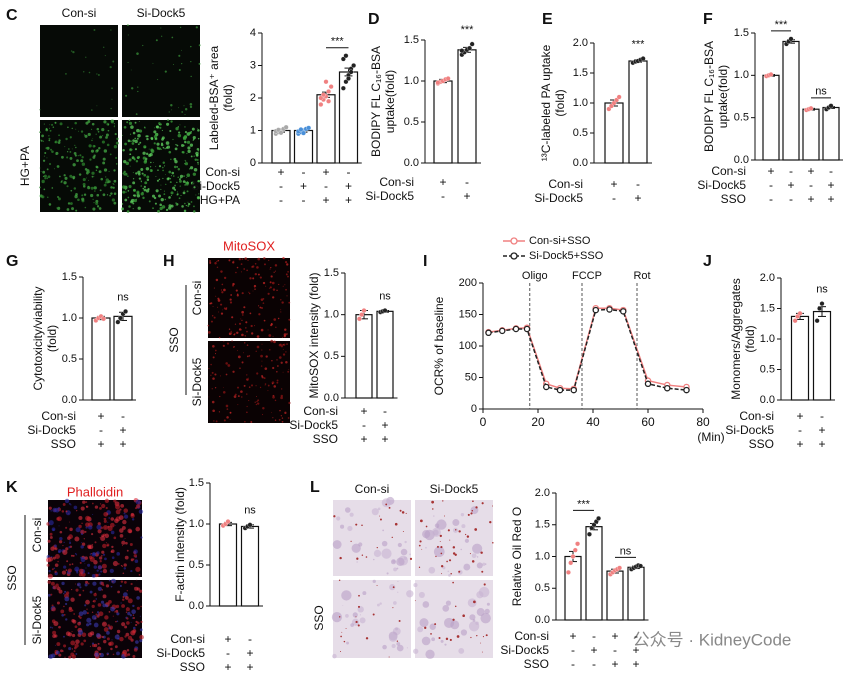 This screenshot has height=676, width=865. What do you see at coordinates (707, 261) in the screenshot?
I see `panel-letter: J` at bounding box center [707, 261].